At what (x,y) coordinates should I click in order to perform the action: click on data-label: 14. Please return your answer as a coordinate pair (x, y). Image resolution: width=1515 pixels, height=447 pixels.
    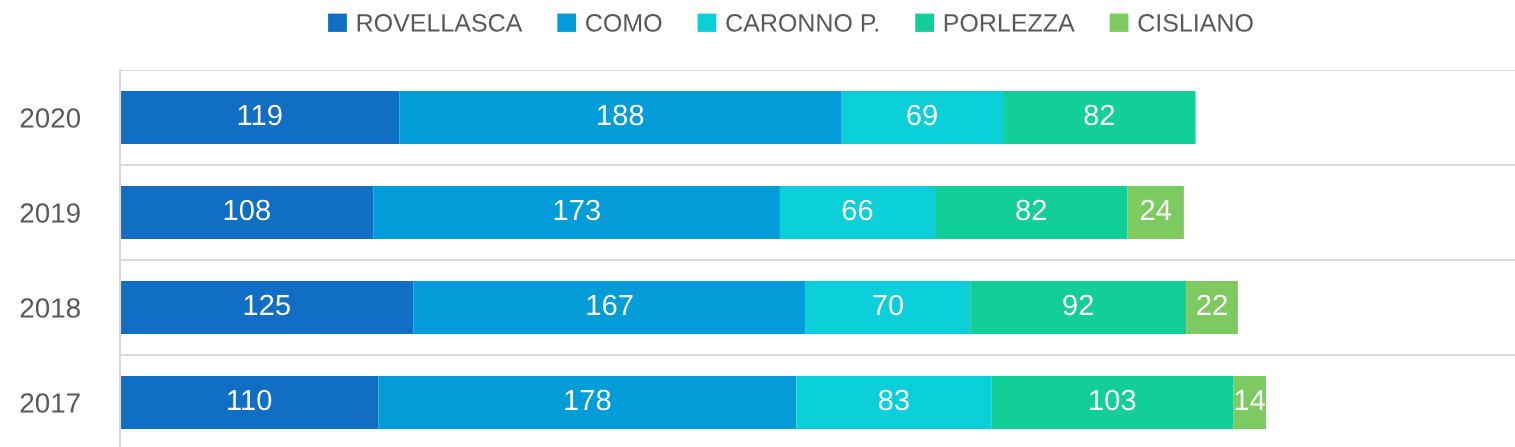
    Looking at the image, I should click on (1250, 400).